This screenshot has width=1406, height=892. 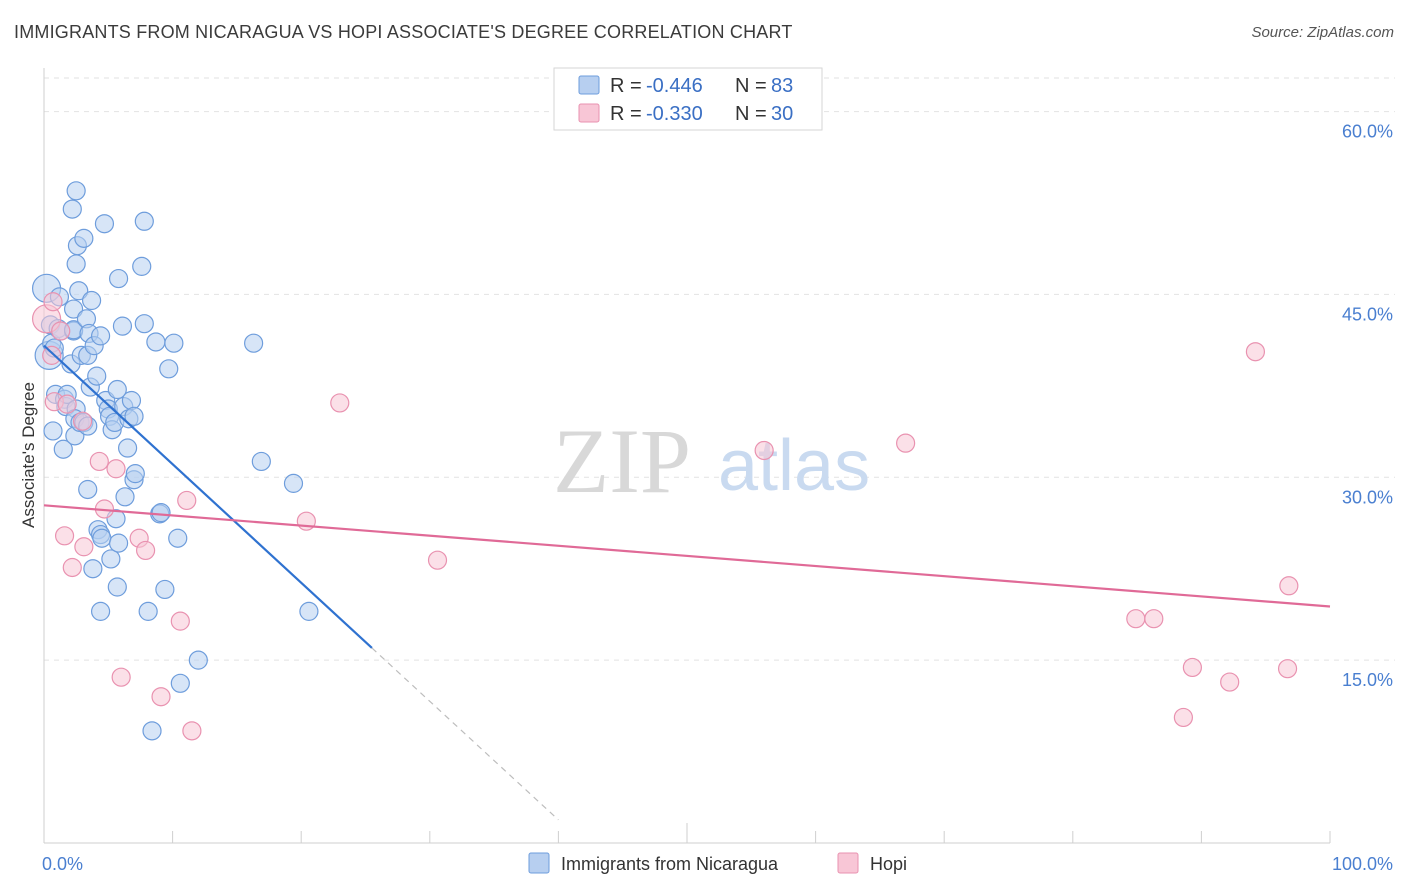 I want to click on y-tick-label-3: 60.0%, so click(x=1367, y=132).